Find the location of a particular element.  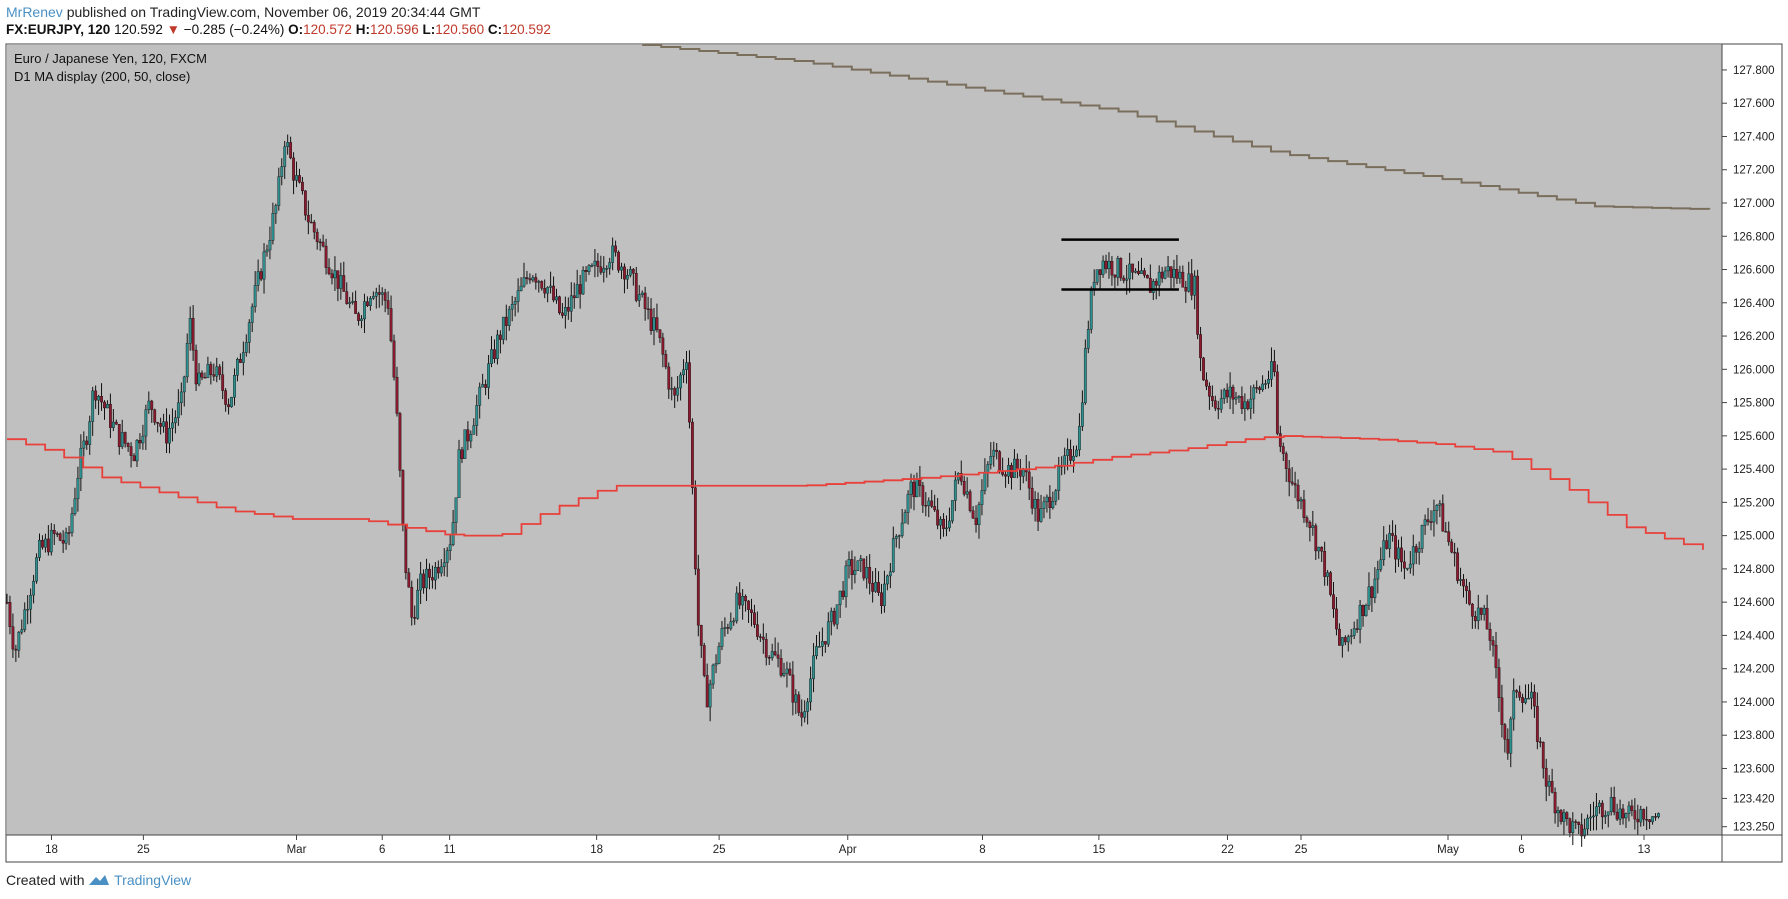

range-drawings is located at coordinates (1120, 264).